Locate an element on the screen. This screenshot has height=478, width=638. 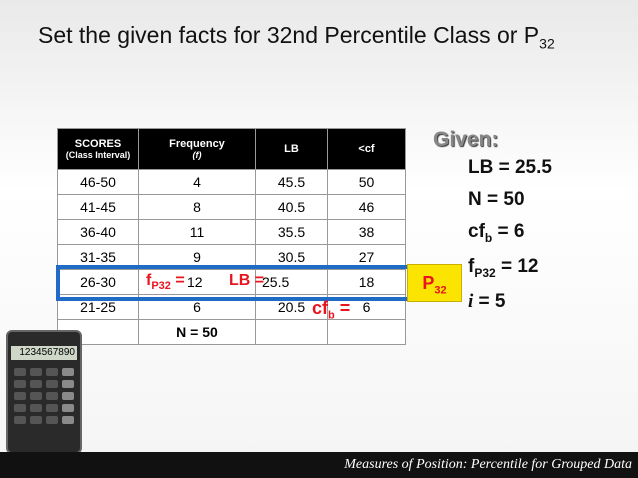
calculator-display: 1234567890 is located at coordinates (44, 353).